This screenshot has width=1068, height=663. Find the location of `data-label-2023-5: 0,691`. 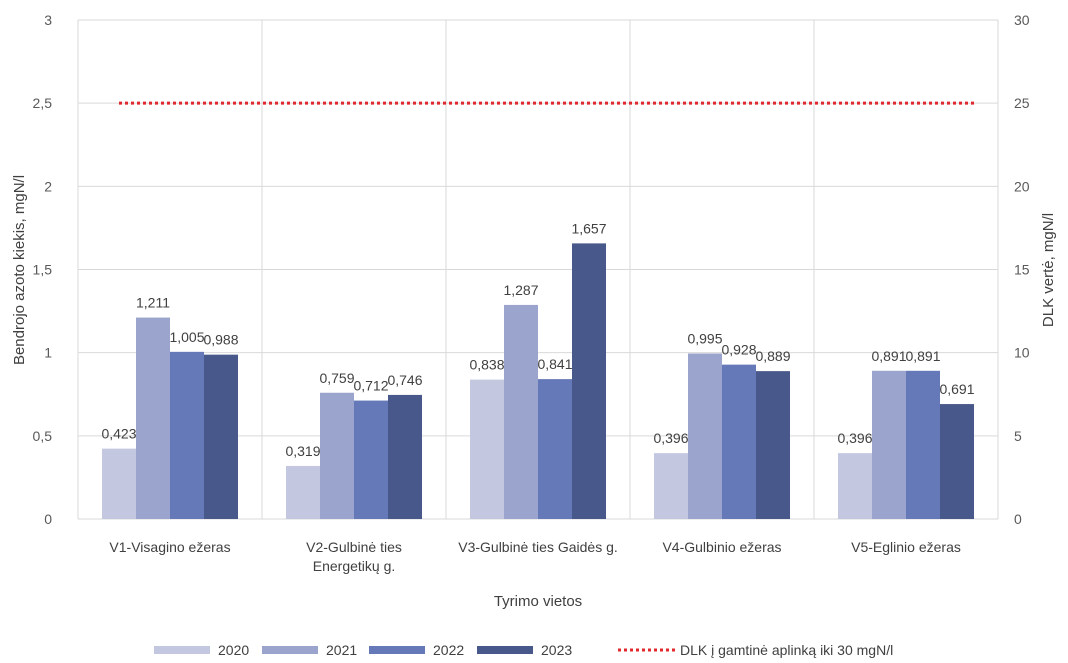

data-label-2023-5: 0,691 is located at coordinates (956, 389).